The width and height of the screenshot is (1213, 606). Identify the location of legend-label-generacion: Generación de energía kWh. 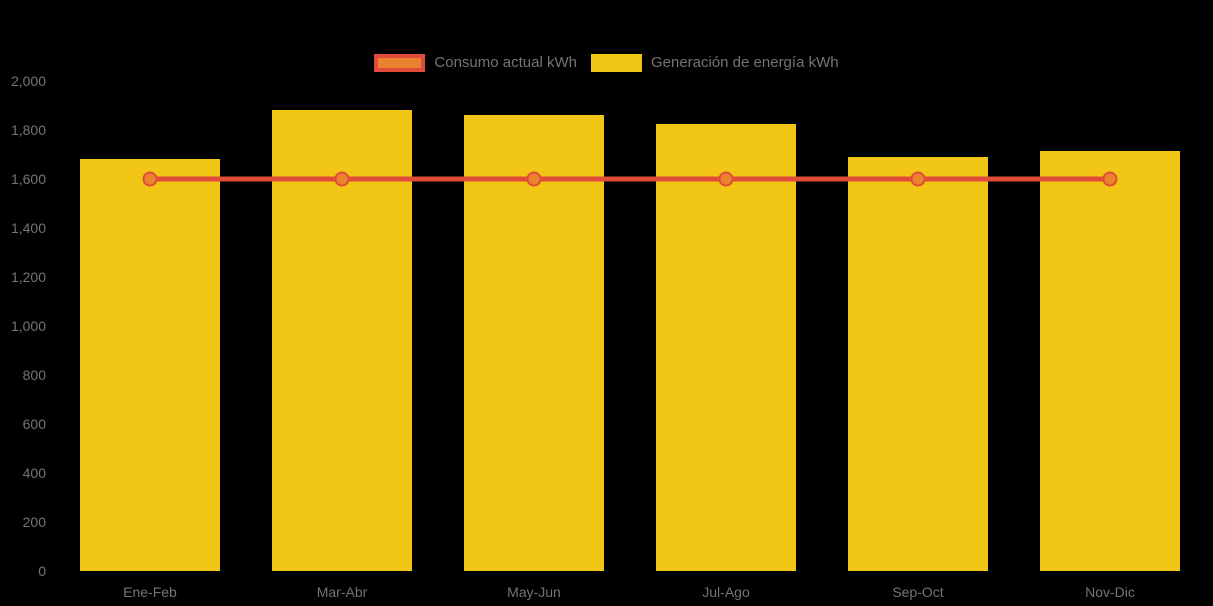
(744, 62).